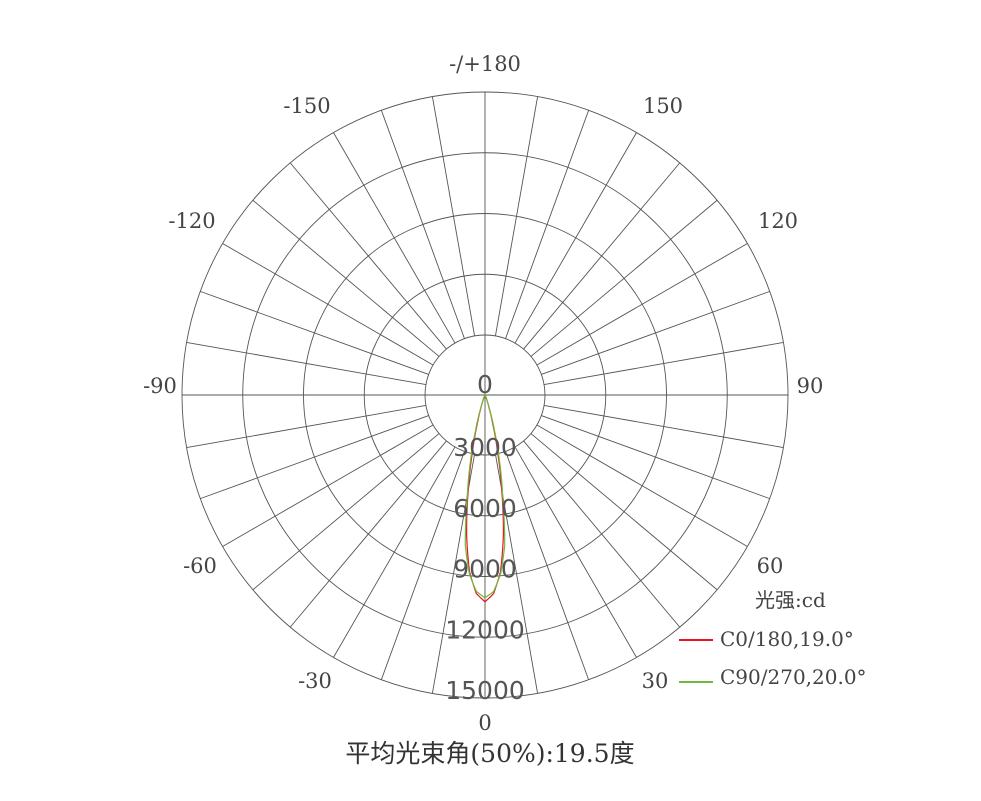  I want to click on legend-label-c0: C0/180,19.0°, so click(787, 639).